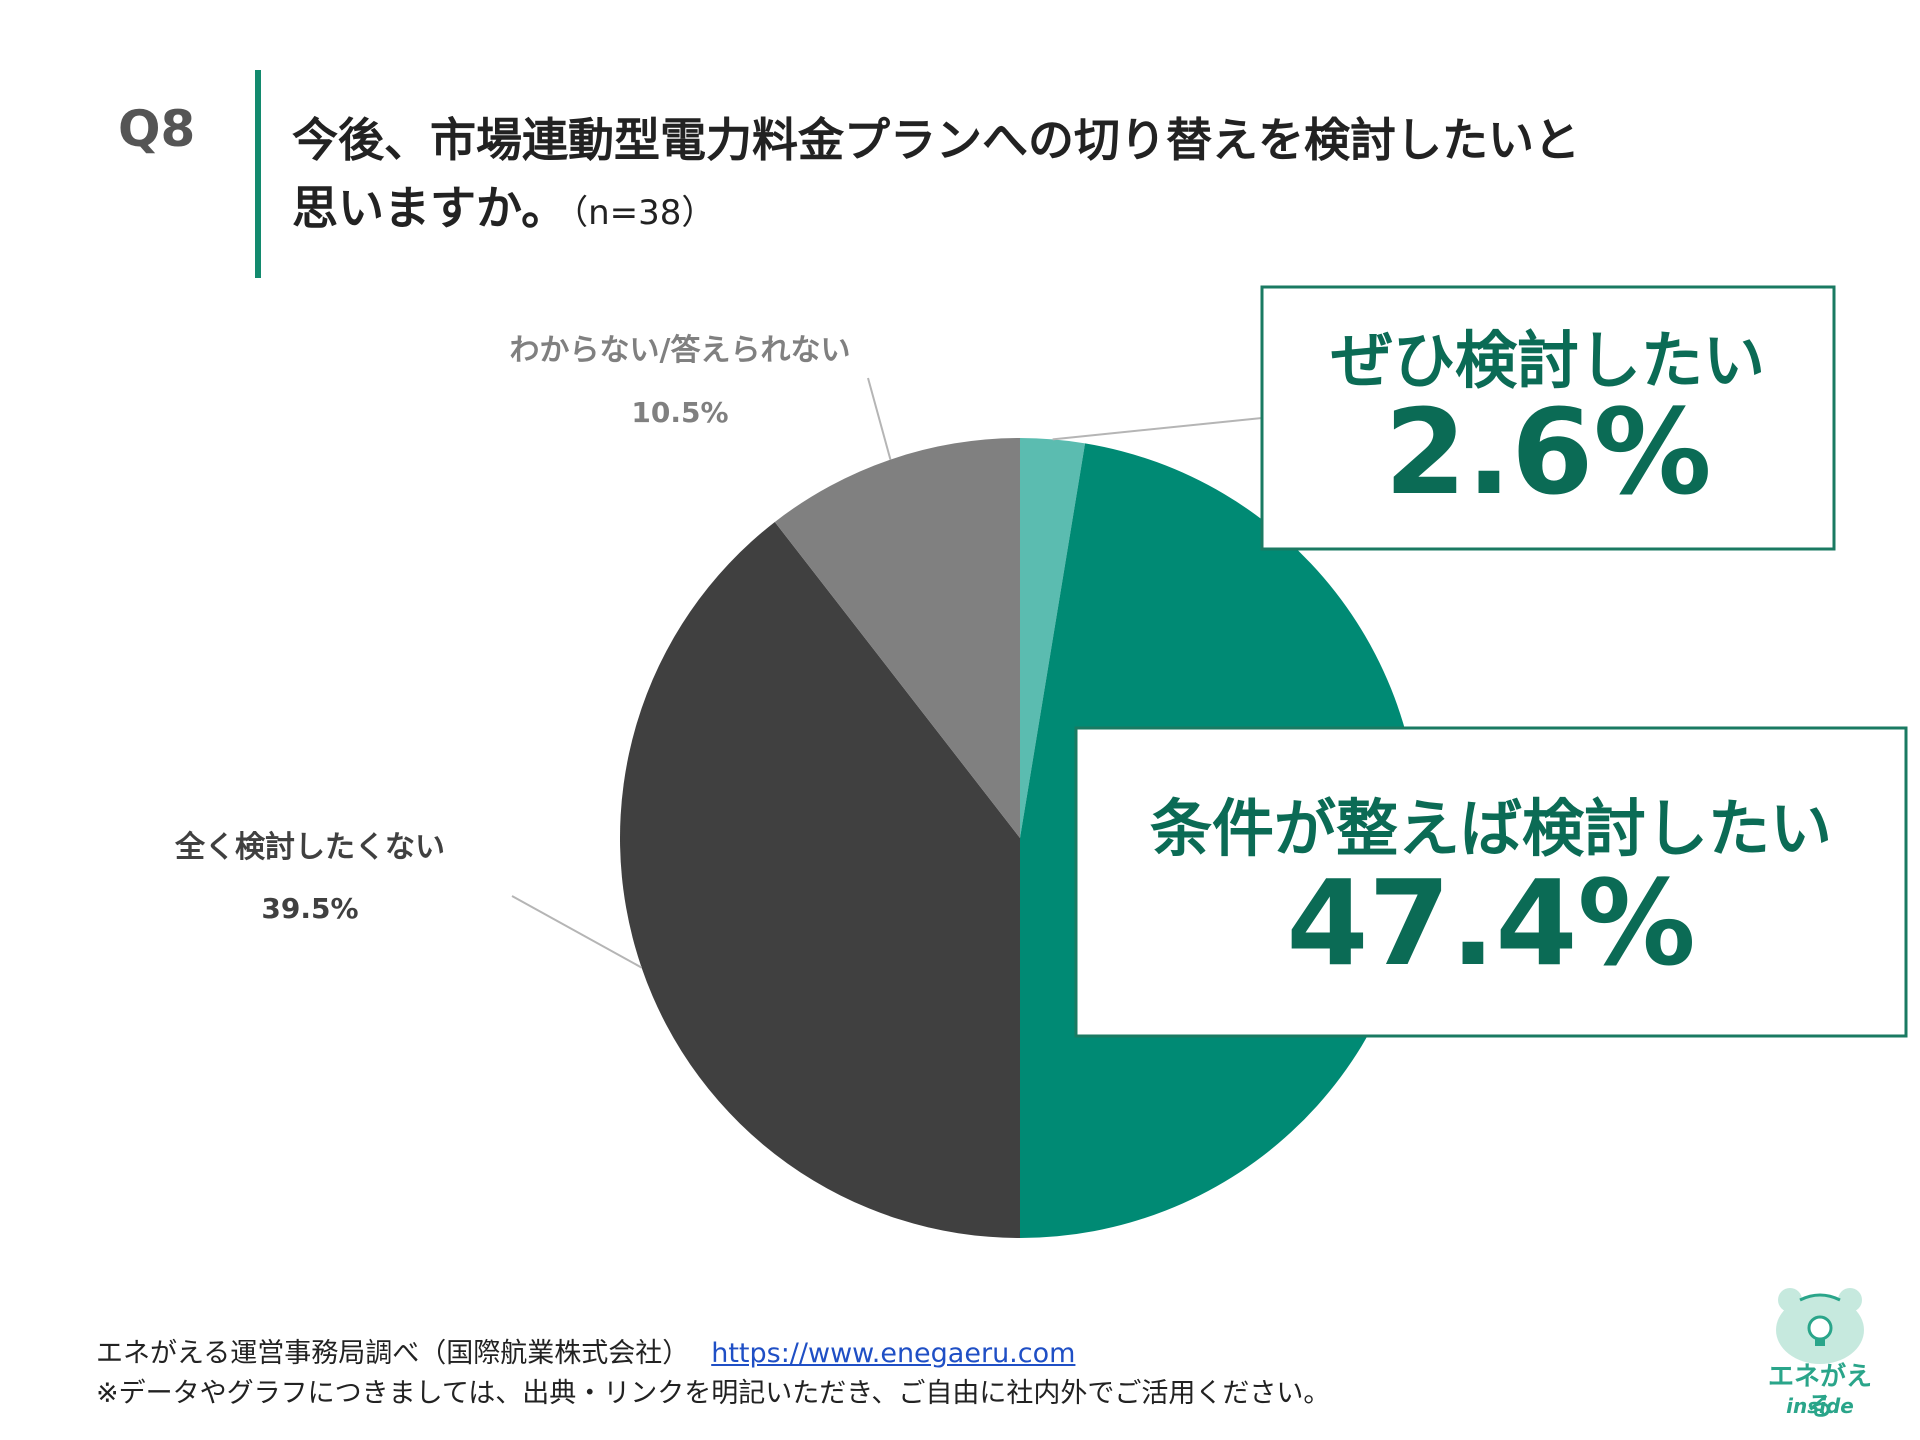 Image resolution: width=1920 pixels, height=1440 pixels. I want to click on callout-name-slice-0: ぜひ検討したい, so click(1548, 360).